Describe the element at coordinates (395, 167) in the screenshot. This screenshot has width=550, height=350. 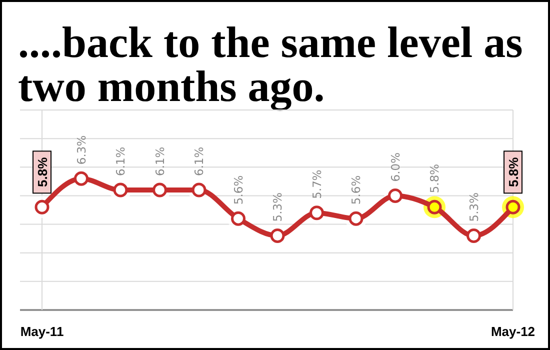
I see `data-label: 6.0%` at that location.